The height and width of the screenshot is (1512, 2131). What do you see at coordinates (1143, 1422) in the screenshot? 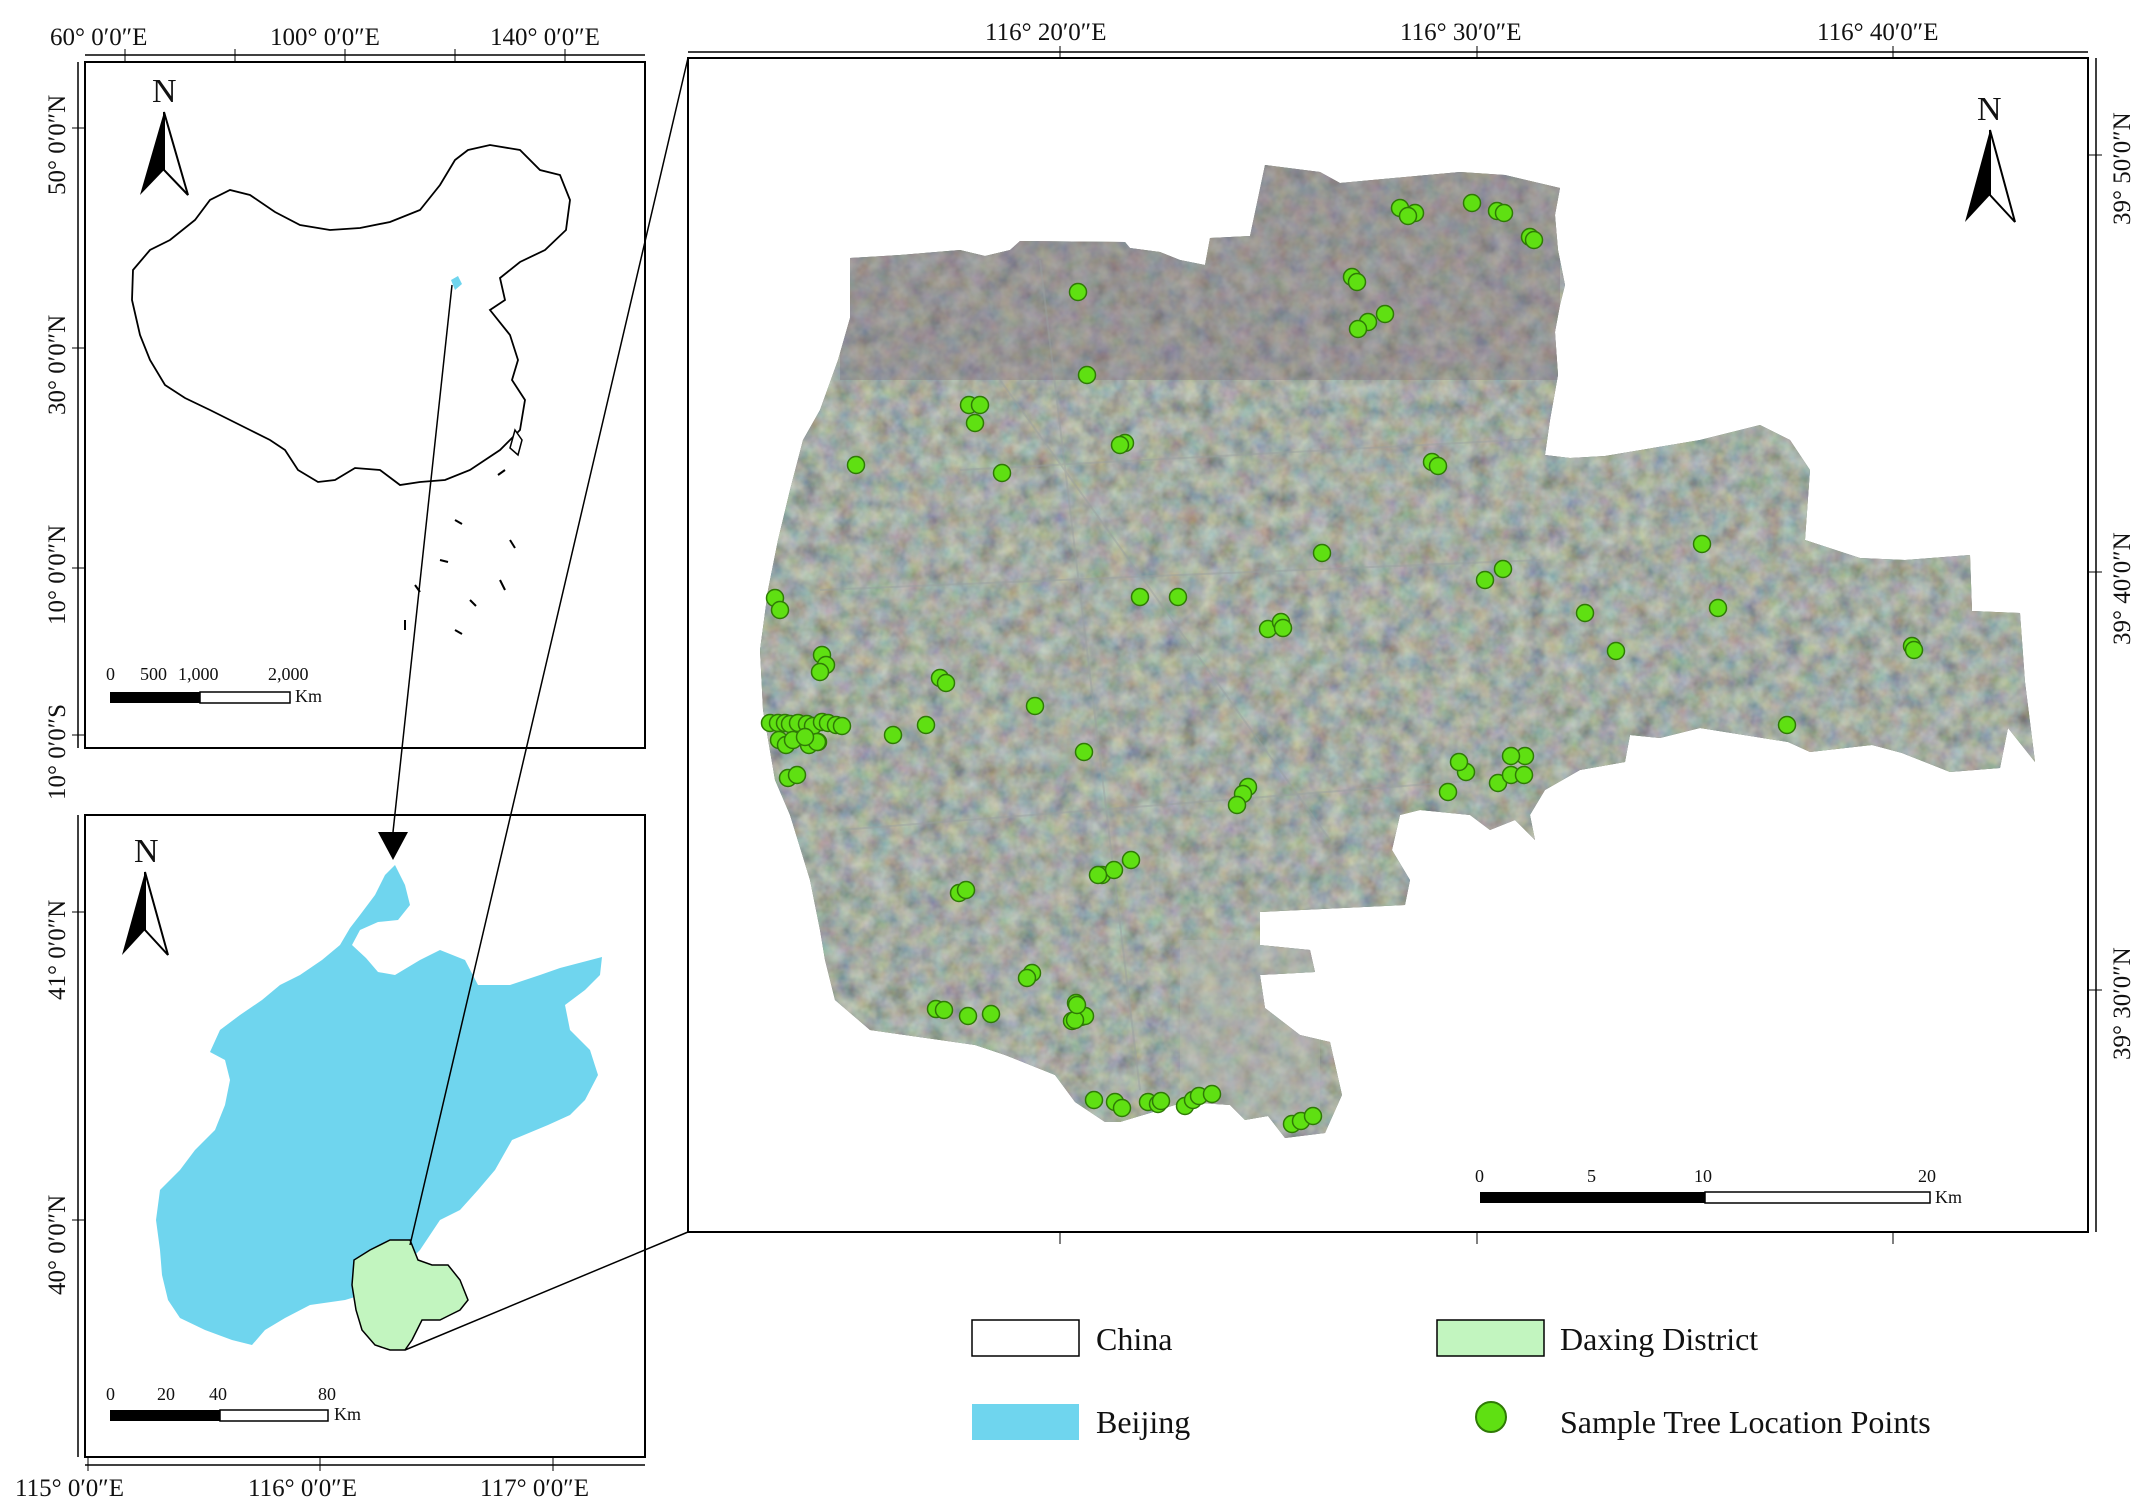
I see `svg-text: Beijing` at bounding box center [1143, 1422].